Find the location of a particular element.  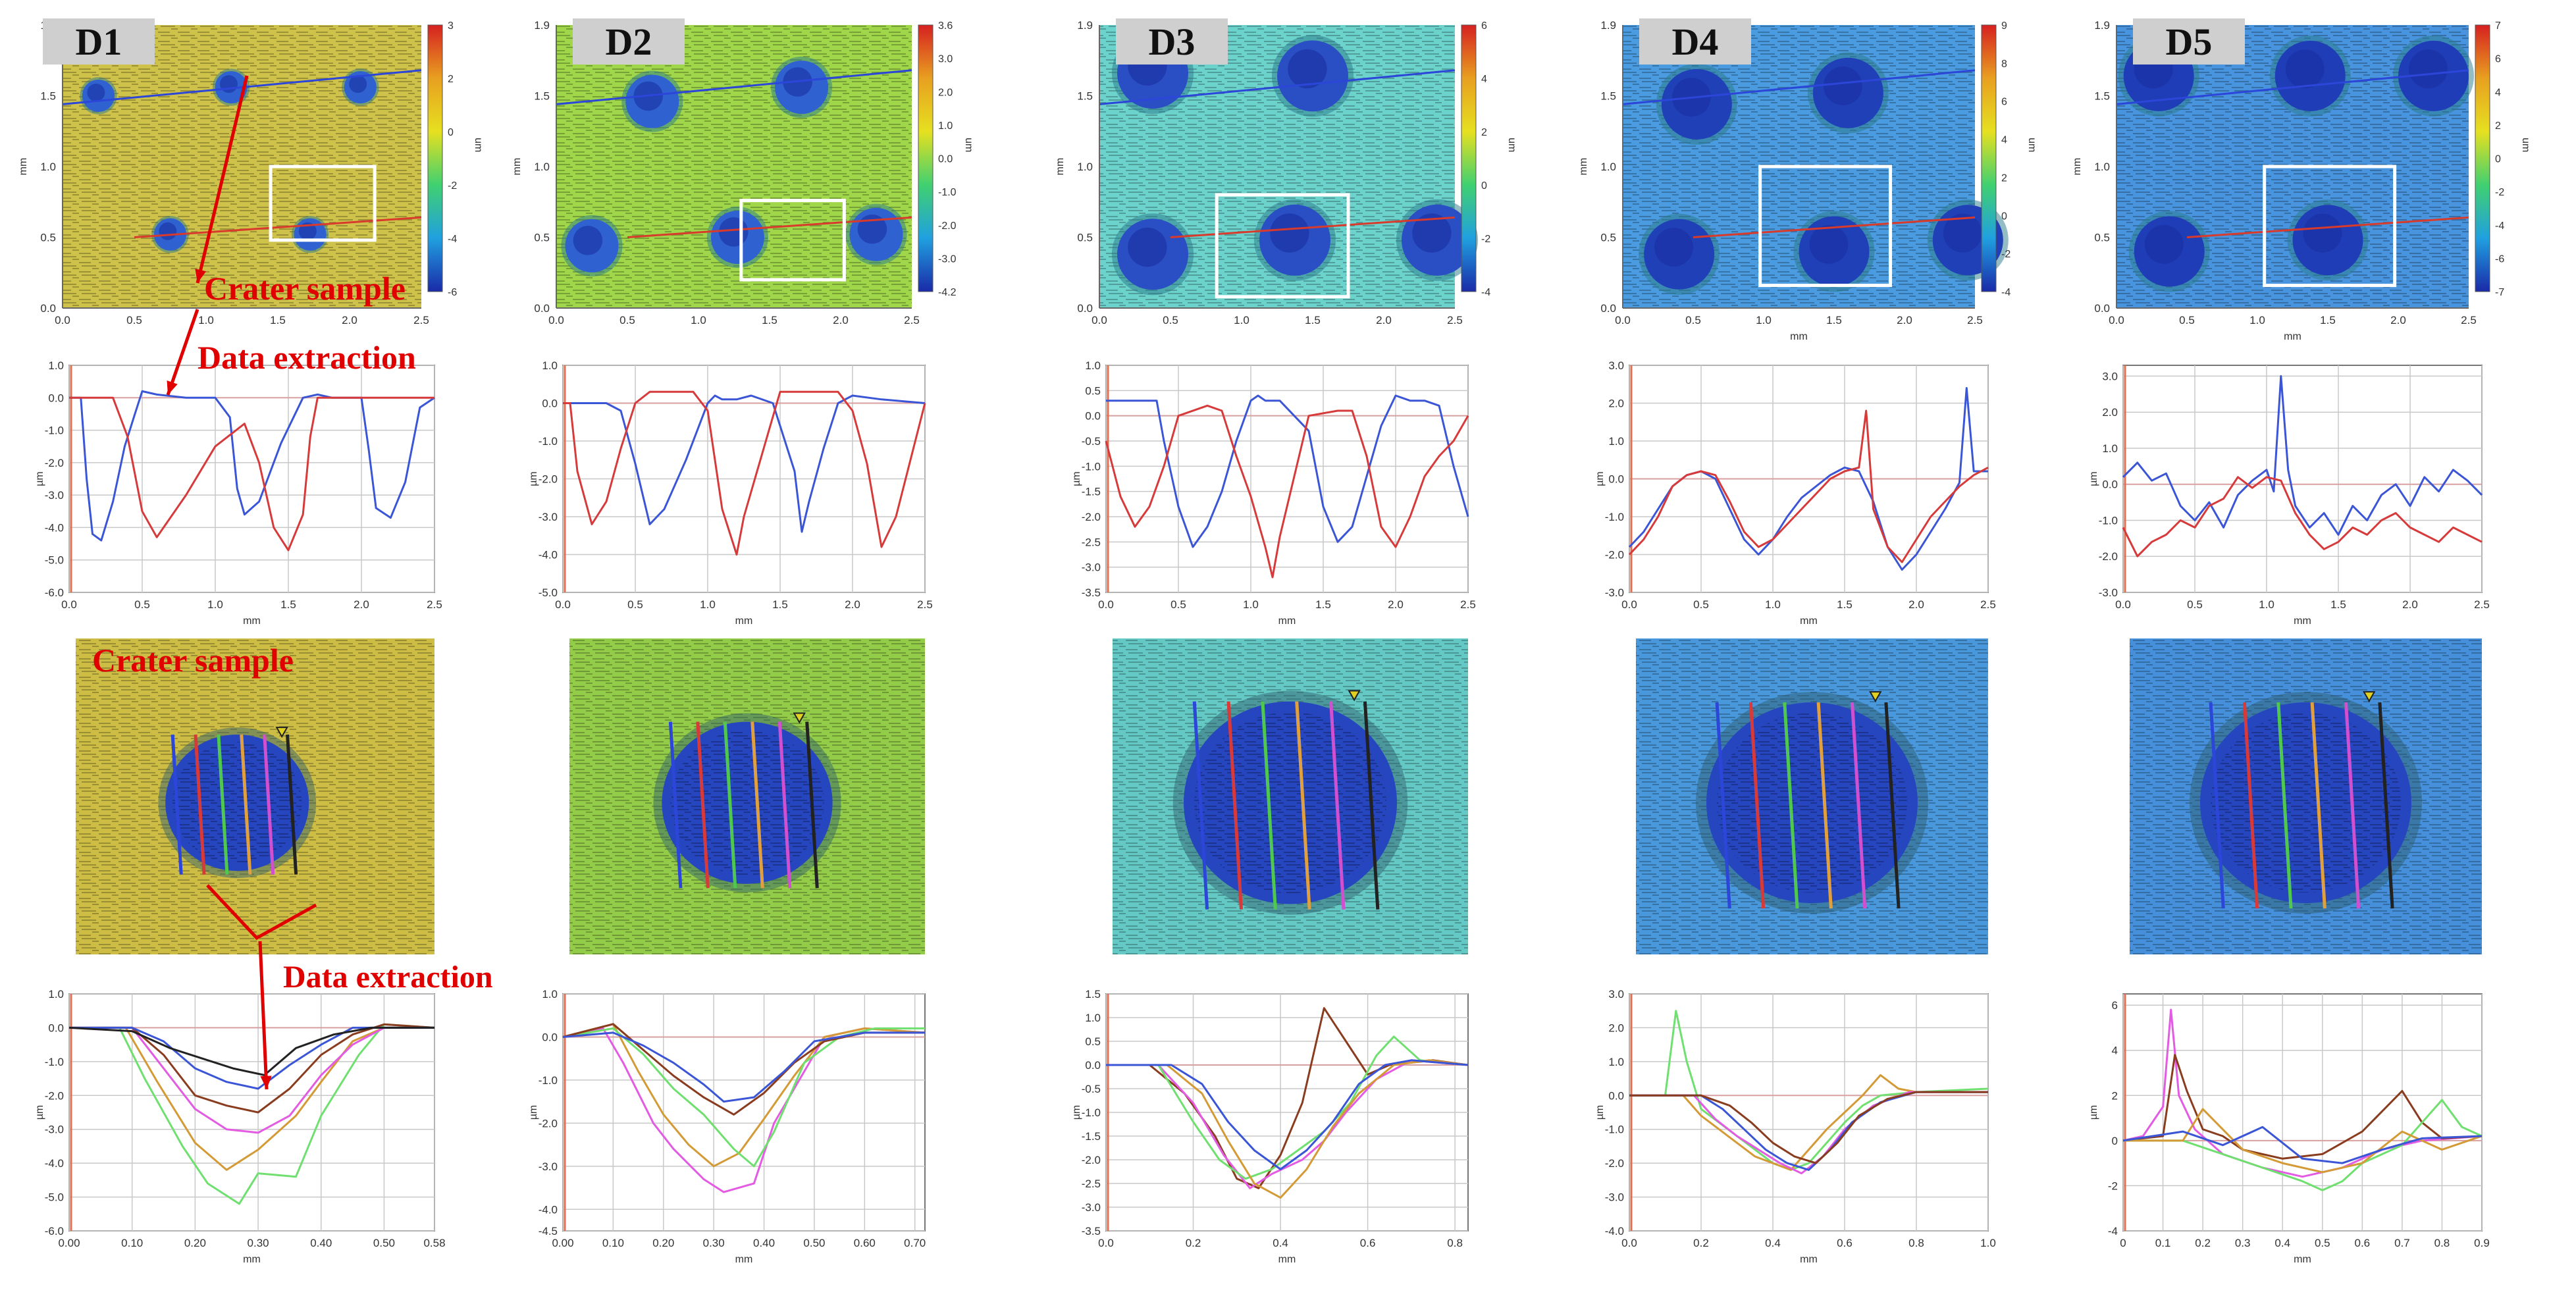

colorbar-tick-label: -2 is located at coordinates (2499, 192).